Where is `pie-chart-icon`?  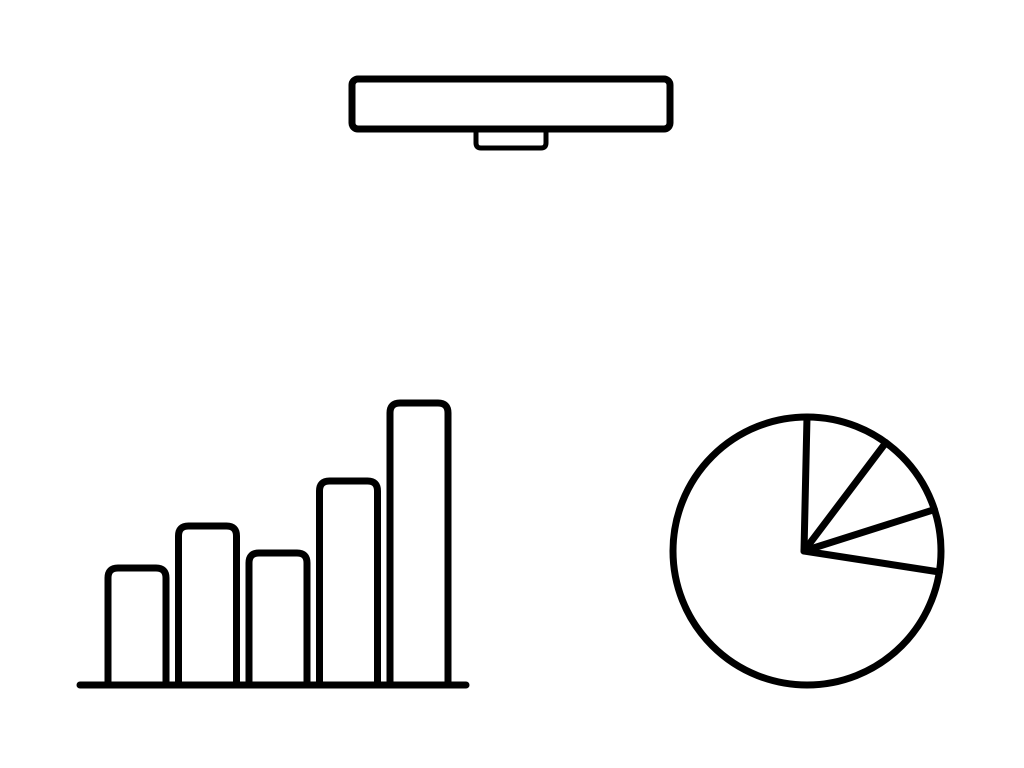
pie-chart-icon is located at coordinates (807, 551).